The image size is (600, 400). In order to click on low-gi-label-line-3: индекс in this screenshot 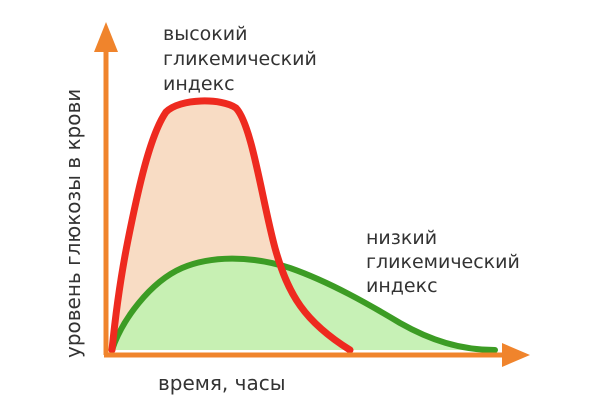, I will do `click(402, 286)`.